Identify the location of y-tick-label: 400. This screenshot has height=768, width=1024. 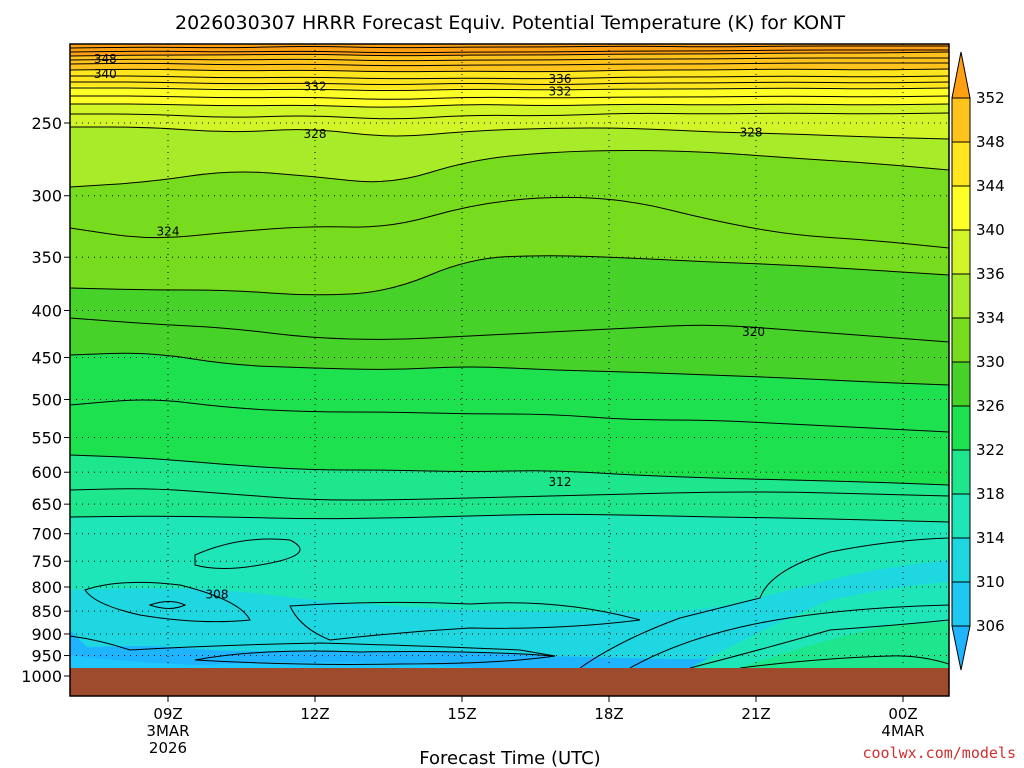
(46, 310).